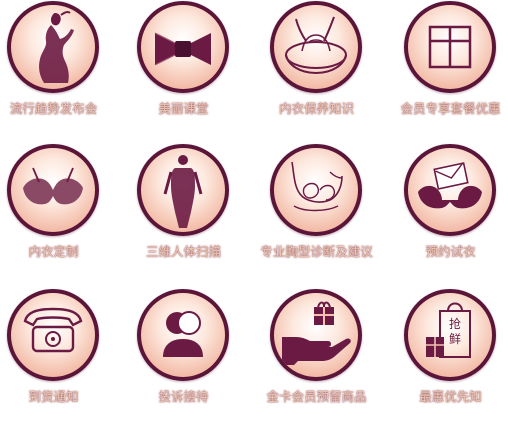  Describe the element at coordinates (317, 186) in the screenshot. I see `bust-fitting-icon` at that location.